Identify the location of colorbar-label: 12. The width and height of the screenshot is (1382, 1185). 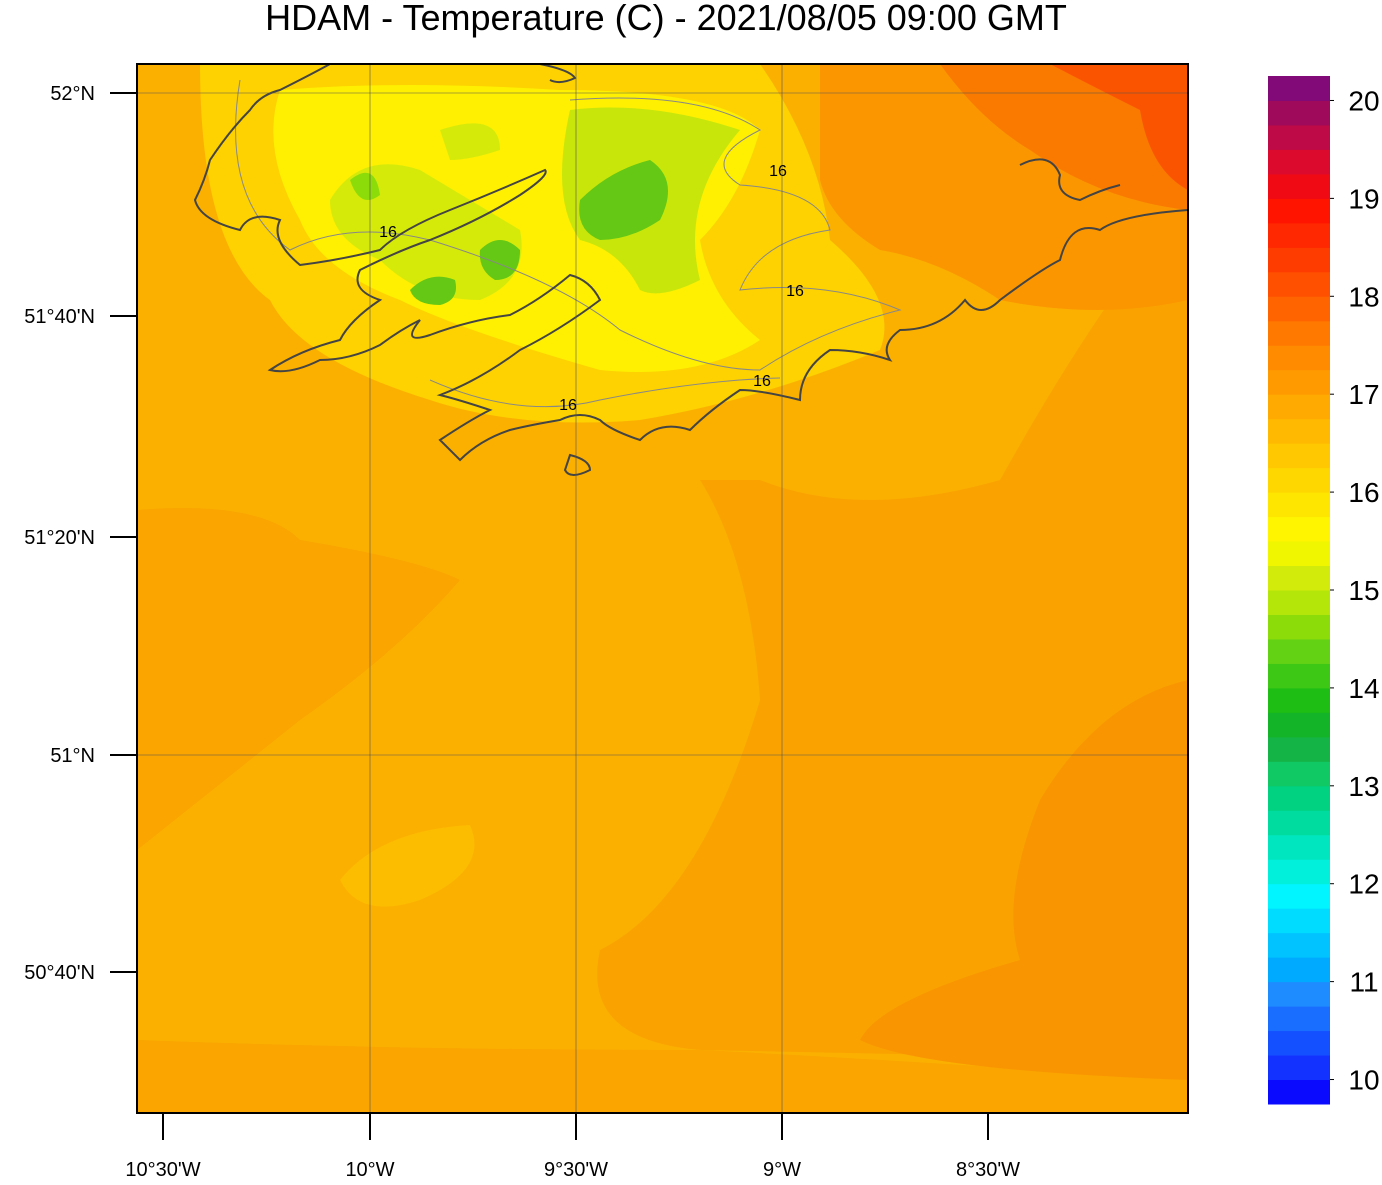
(1363, 884).